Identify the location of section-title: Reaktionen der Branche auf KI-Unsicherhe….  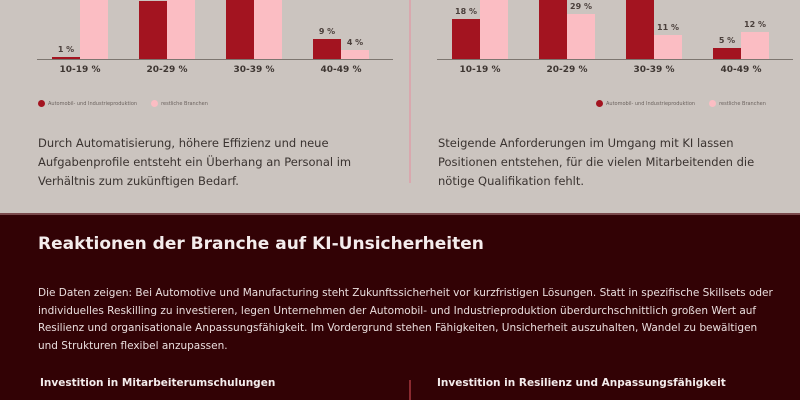
(261, 244).